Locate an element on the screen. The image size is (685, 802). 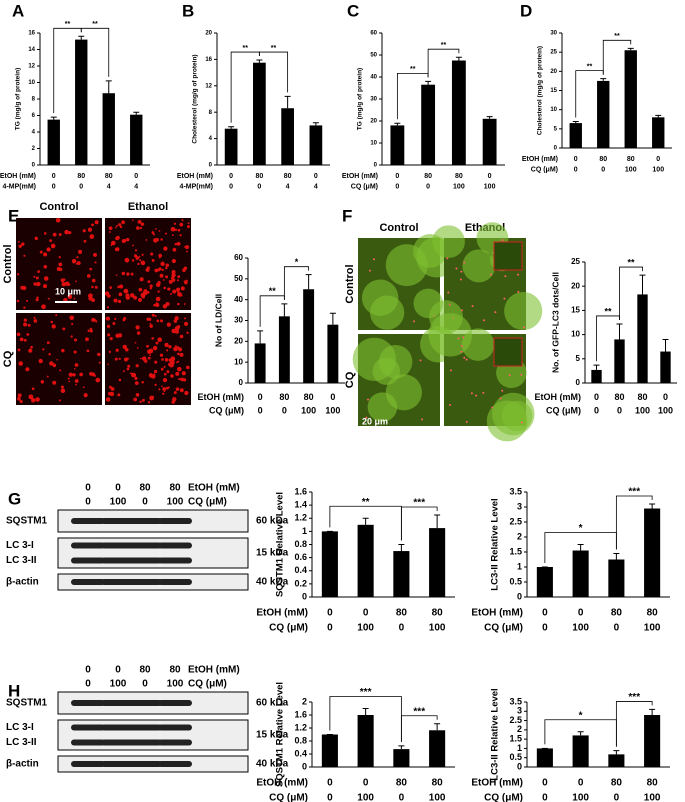
significance-mark: ** is located at coordinates (274, 48).